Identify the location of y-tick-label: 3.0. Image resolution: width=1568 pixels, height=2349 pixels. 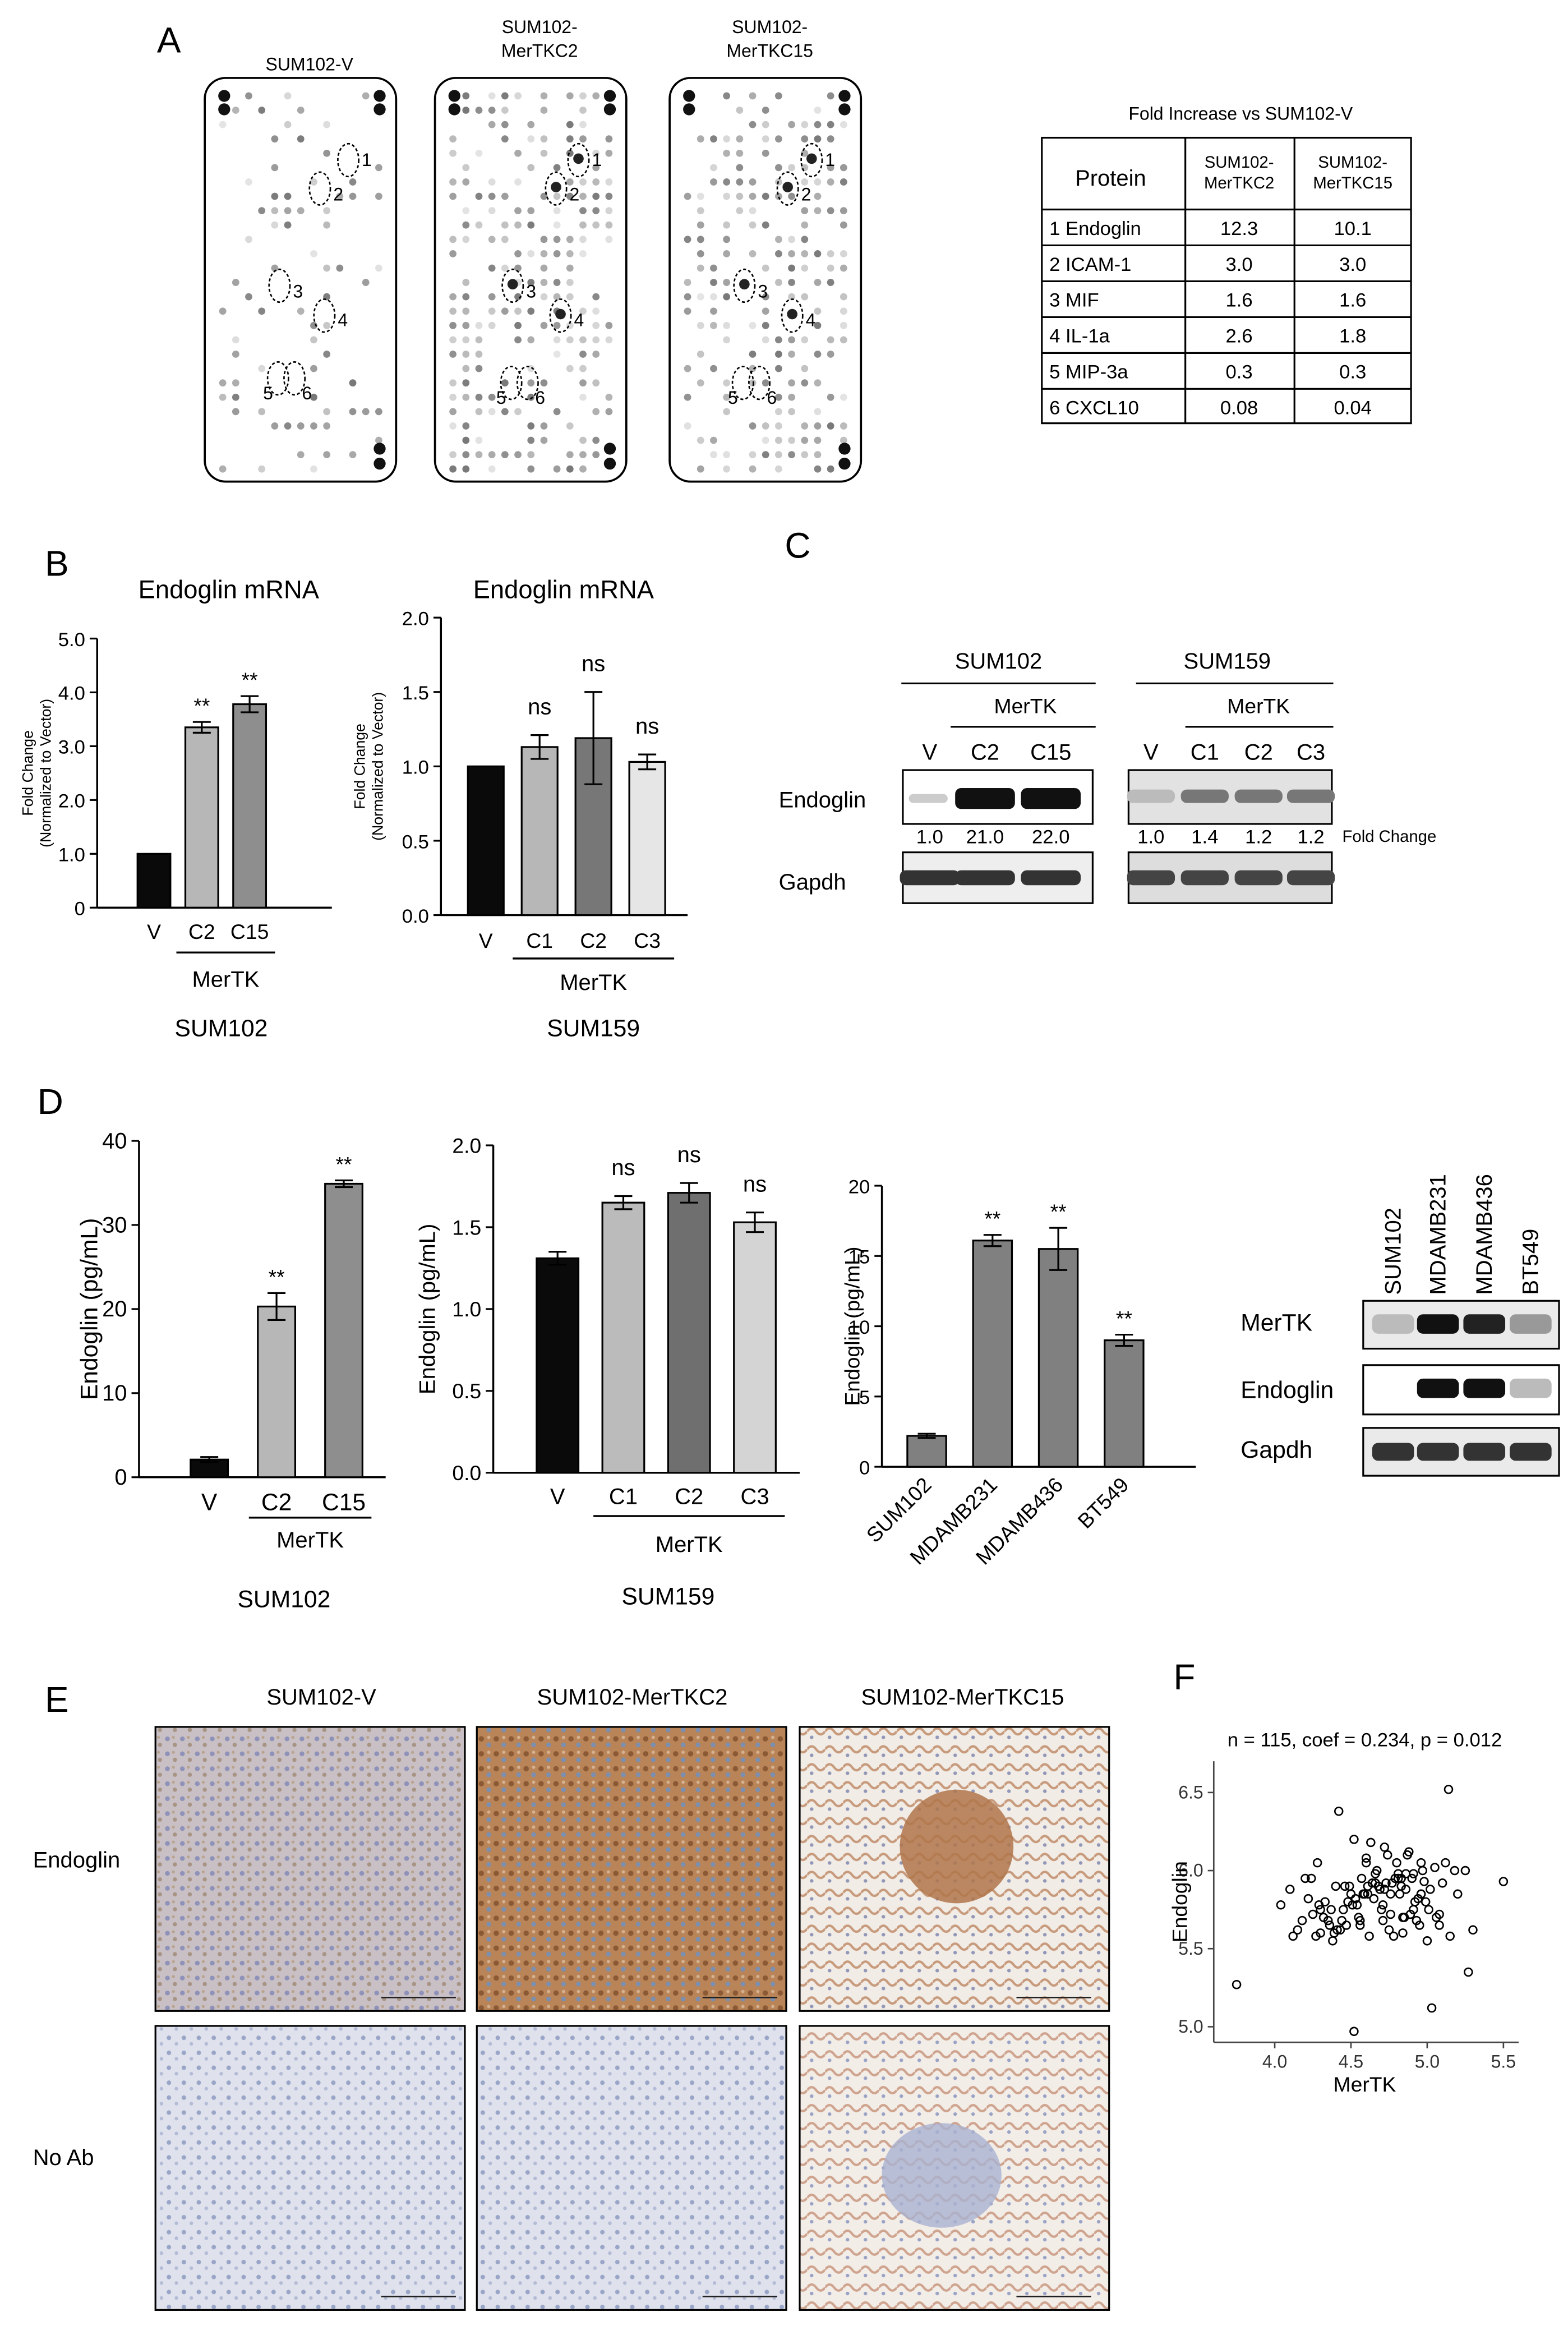
(71, 747).